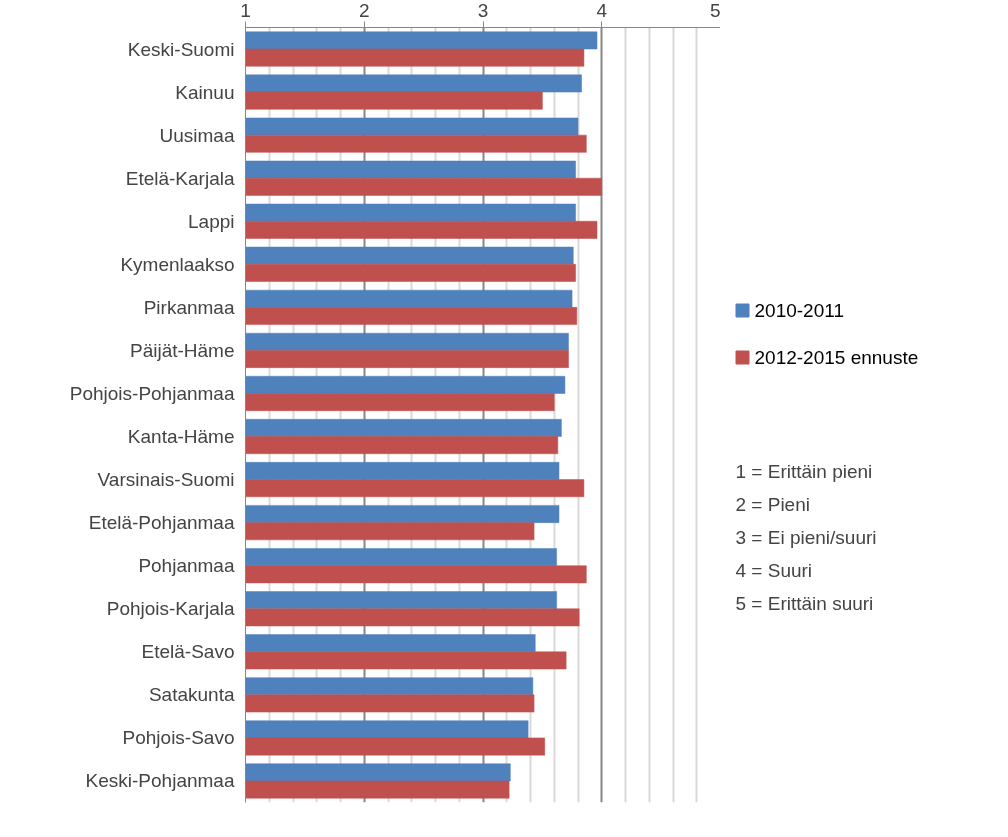 This screenshot has width=1008, height=837. I want to click on y-tick-label: Päijät-Häme, so click(182, 350).